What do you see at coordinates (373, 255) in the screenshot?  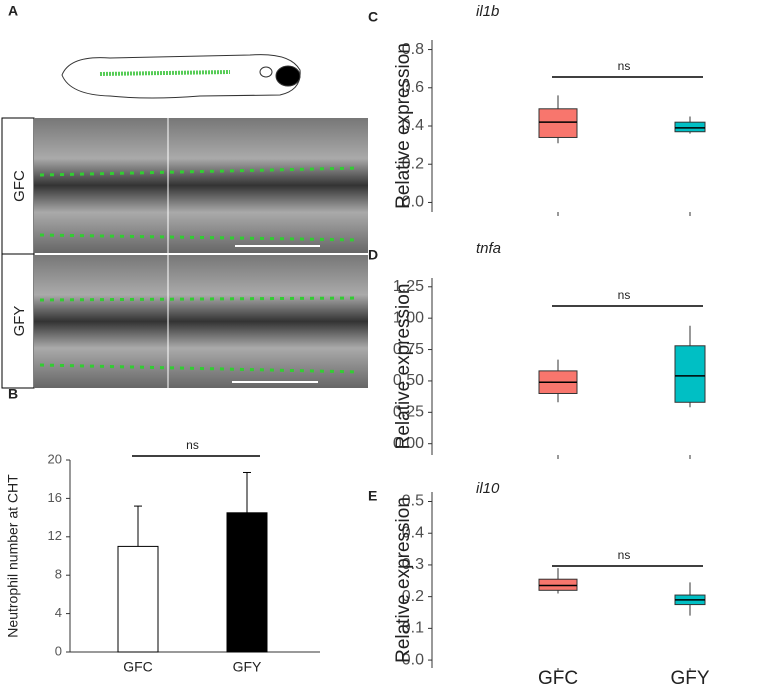 I see `panel-label: D` at bounding box center [373, 255].